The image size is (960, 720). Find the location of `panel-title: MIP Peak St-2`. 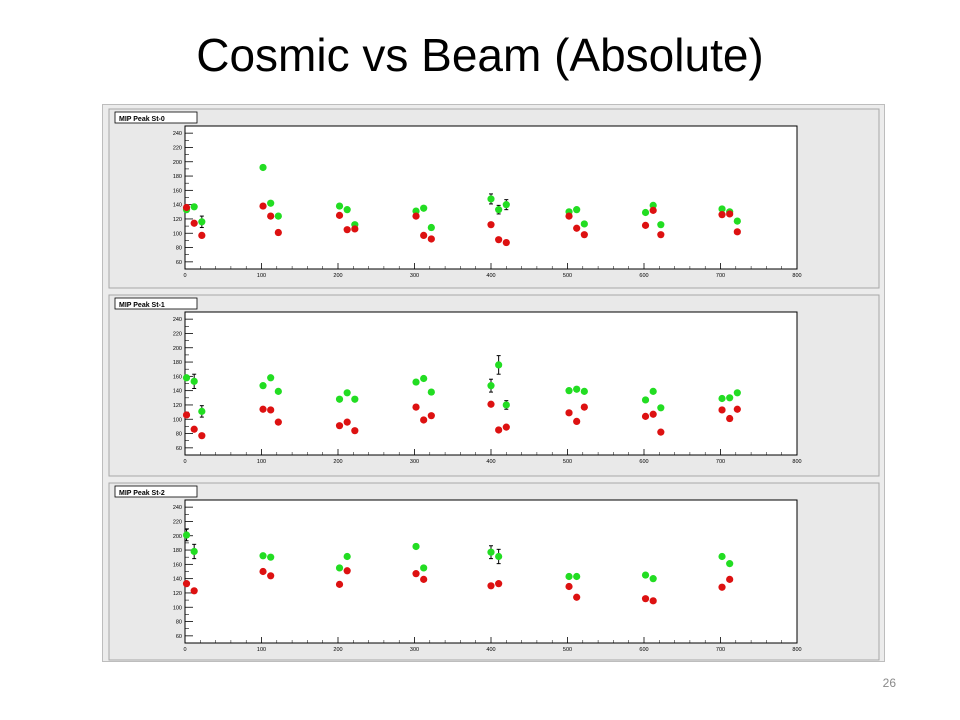

panel-title: MIP Peak St-2 is located at coordinates (142, 493).